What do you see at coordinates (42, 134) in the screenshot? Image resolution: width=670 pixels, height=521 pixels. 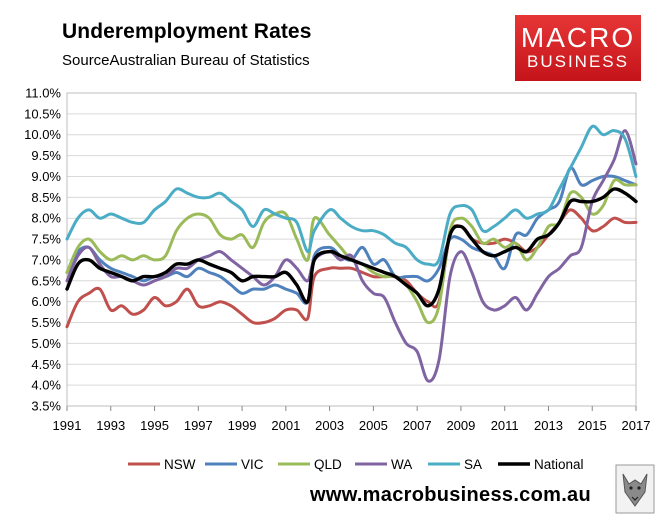 I see `y-tick-label: 10.0%` at bounding box center [42, 134].